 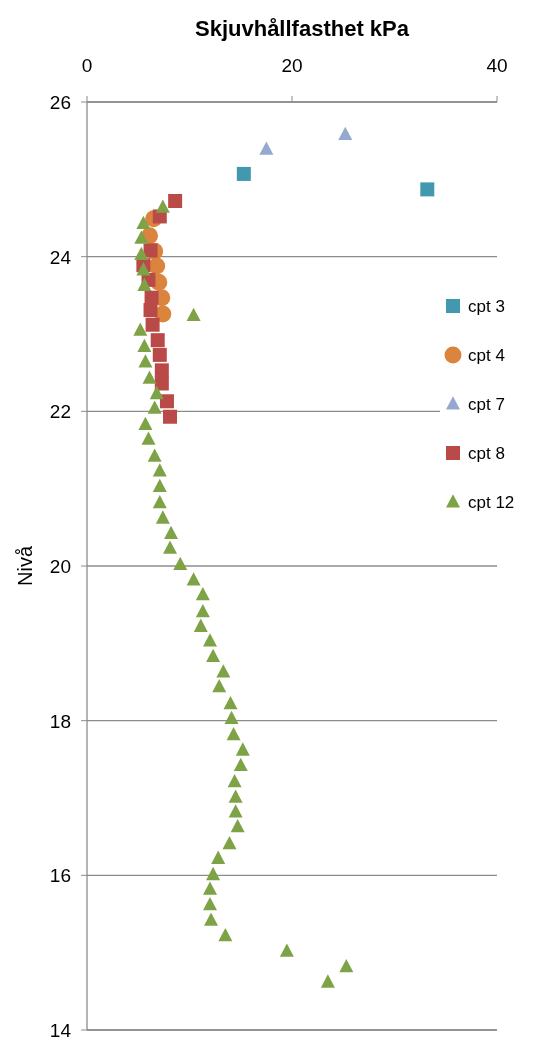 I want to click on y-tick-label: 18, so click(x=60, y=721).